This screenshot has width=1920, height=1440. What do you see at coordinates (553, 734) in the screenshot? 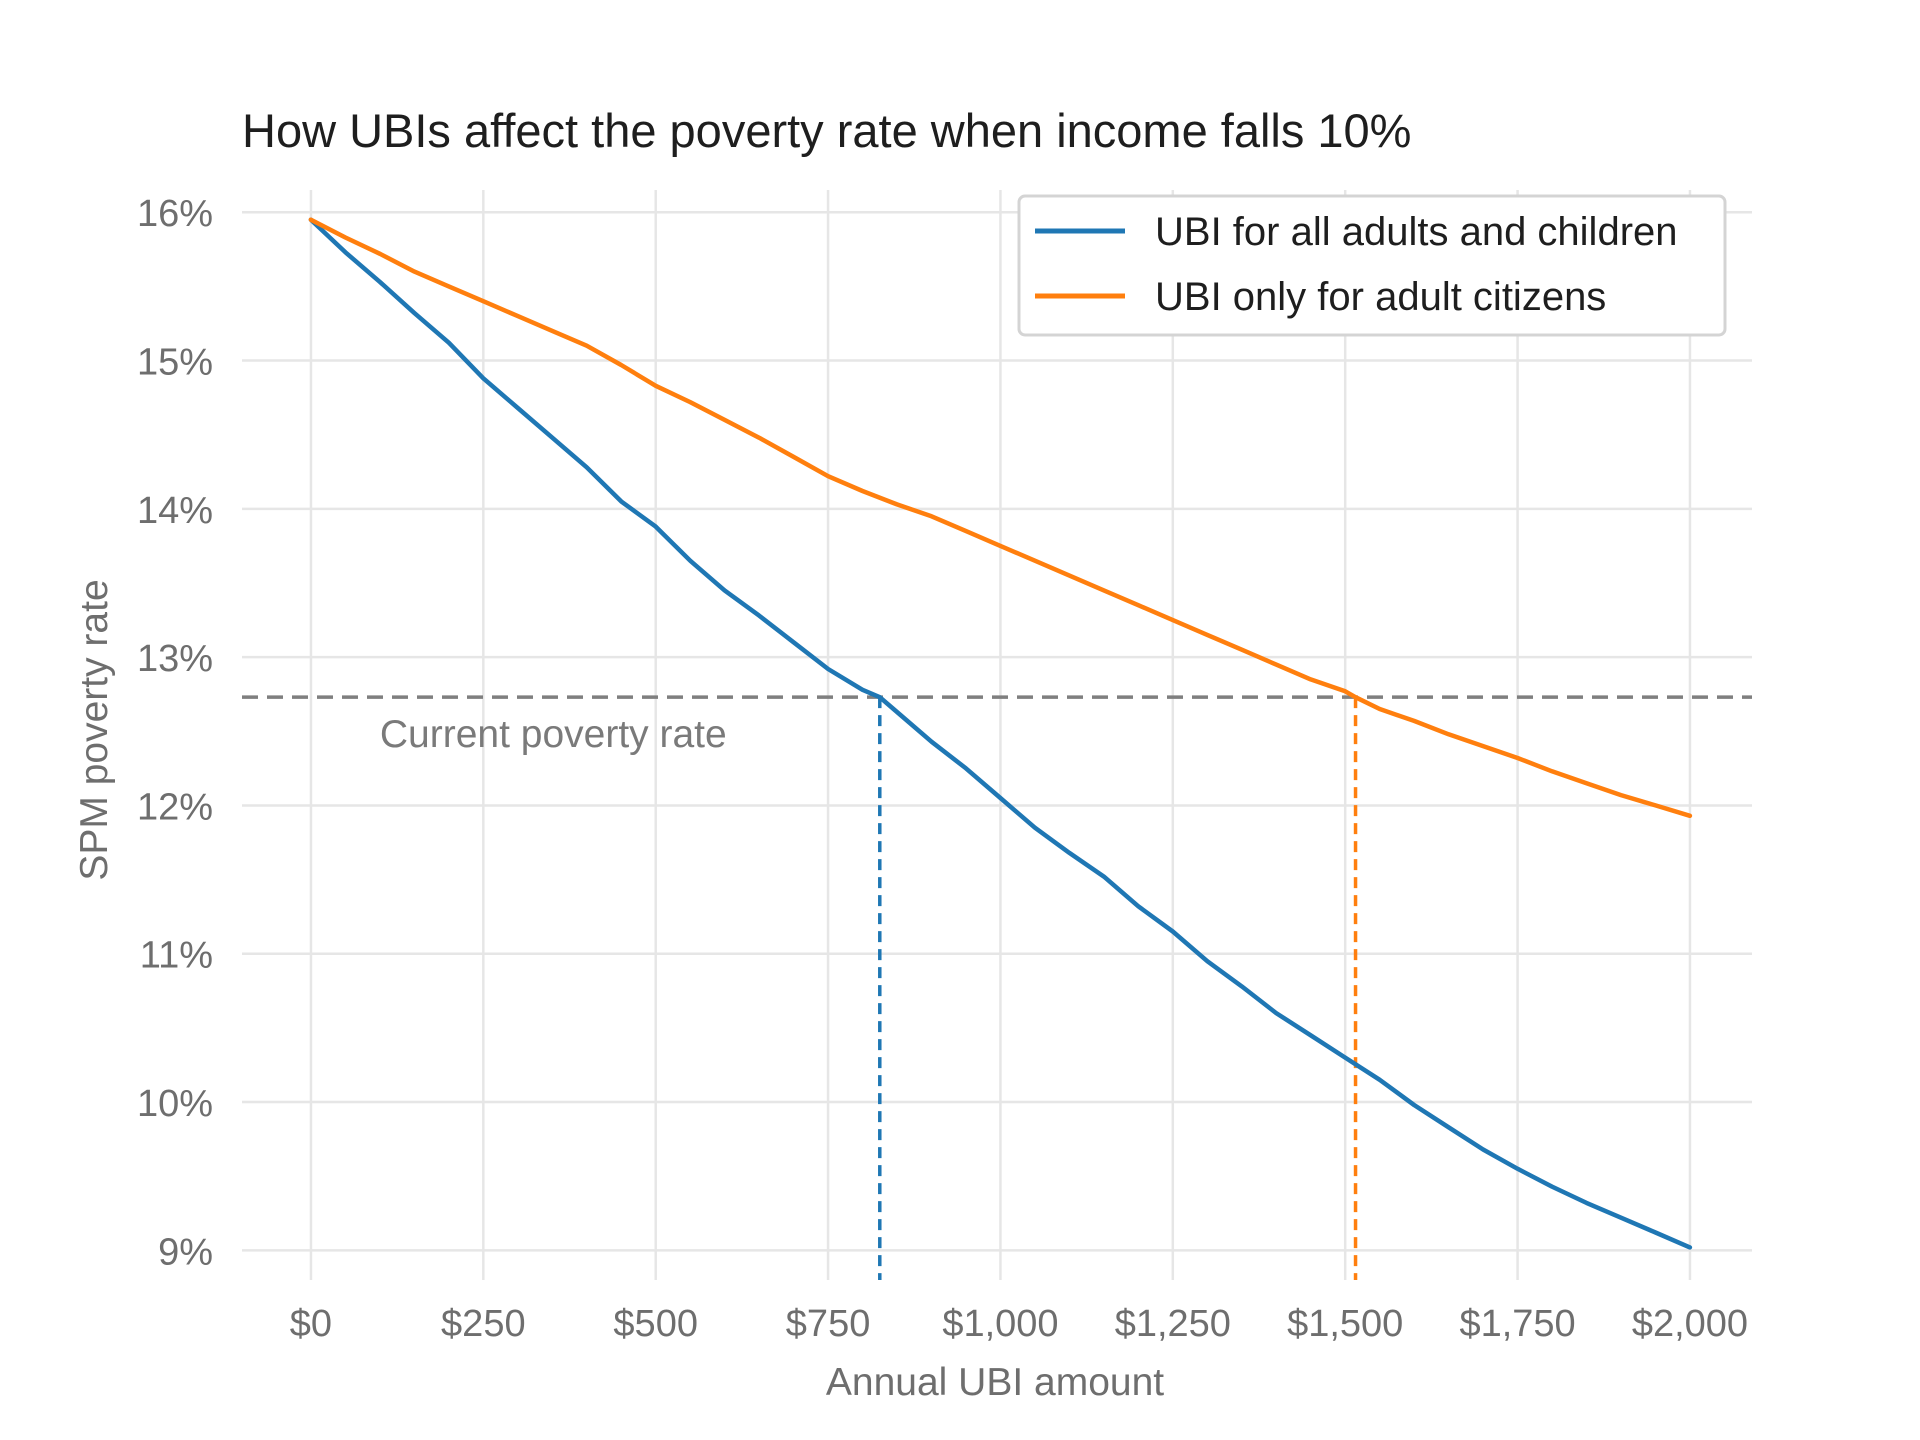
I see `current-poverty-rate-label: Current poverty rate` at bounding box center [553, 734].